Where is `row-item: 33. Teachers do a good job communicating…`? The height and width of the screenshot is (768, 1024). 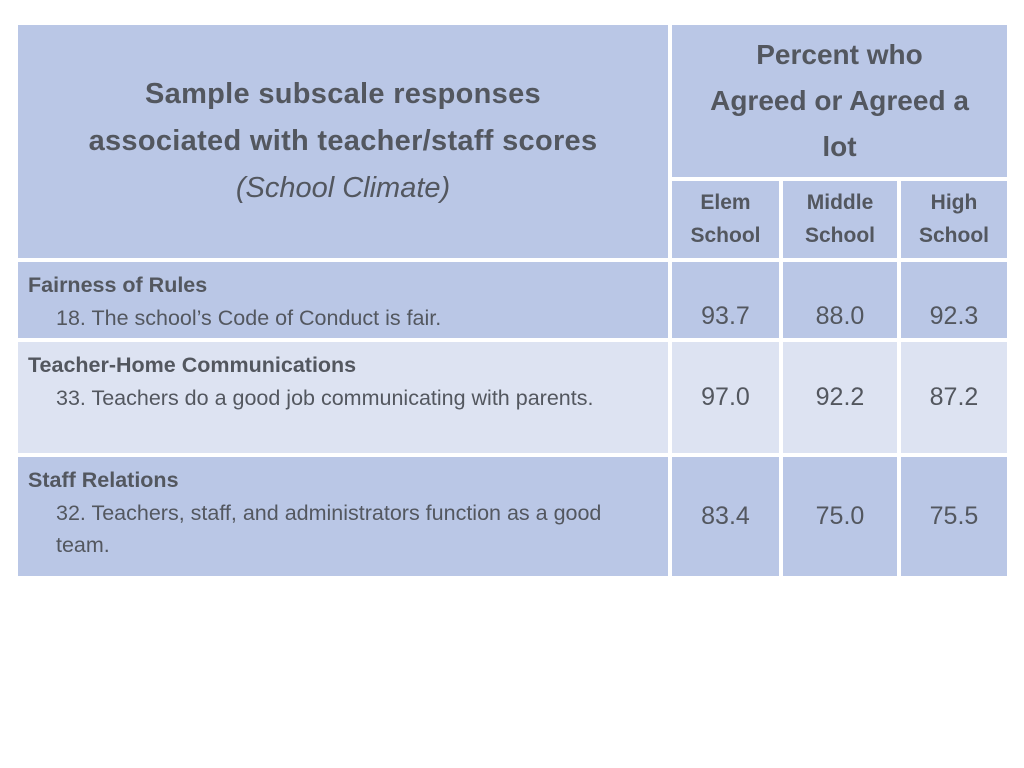
row-item: 33. Teachers do a good job communicating… is located at coordinates (325, 397).